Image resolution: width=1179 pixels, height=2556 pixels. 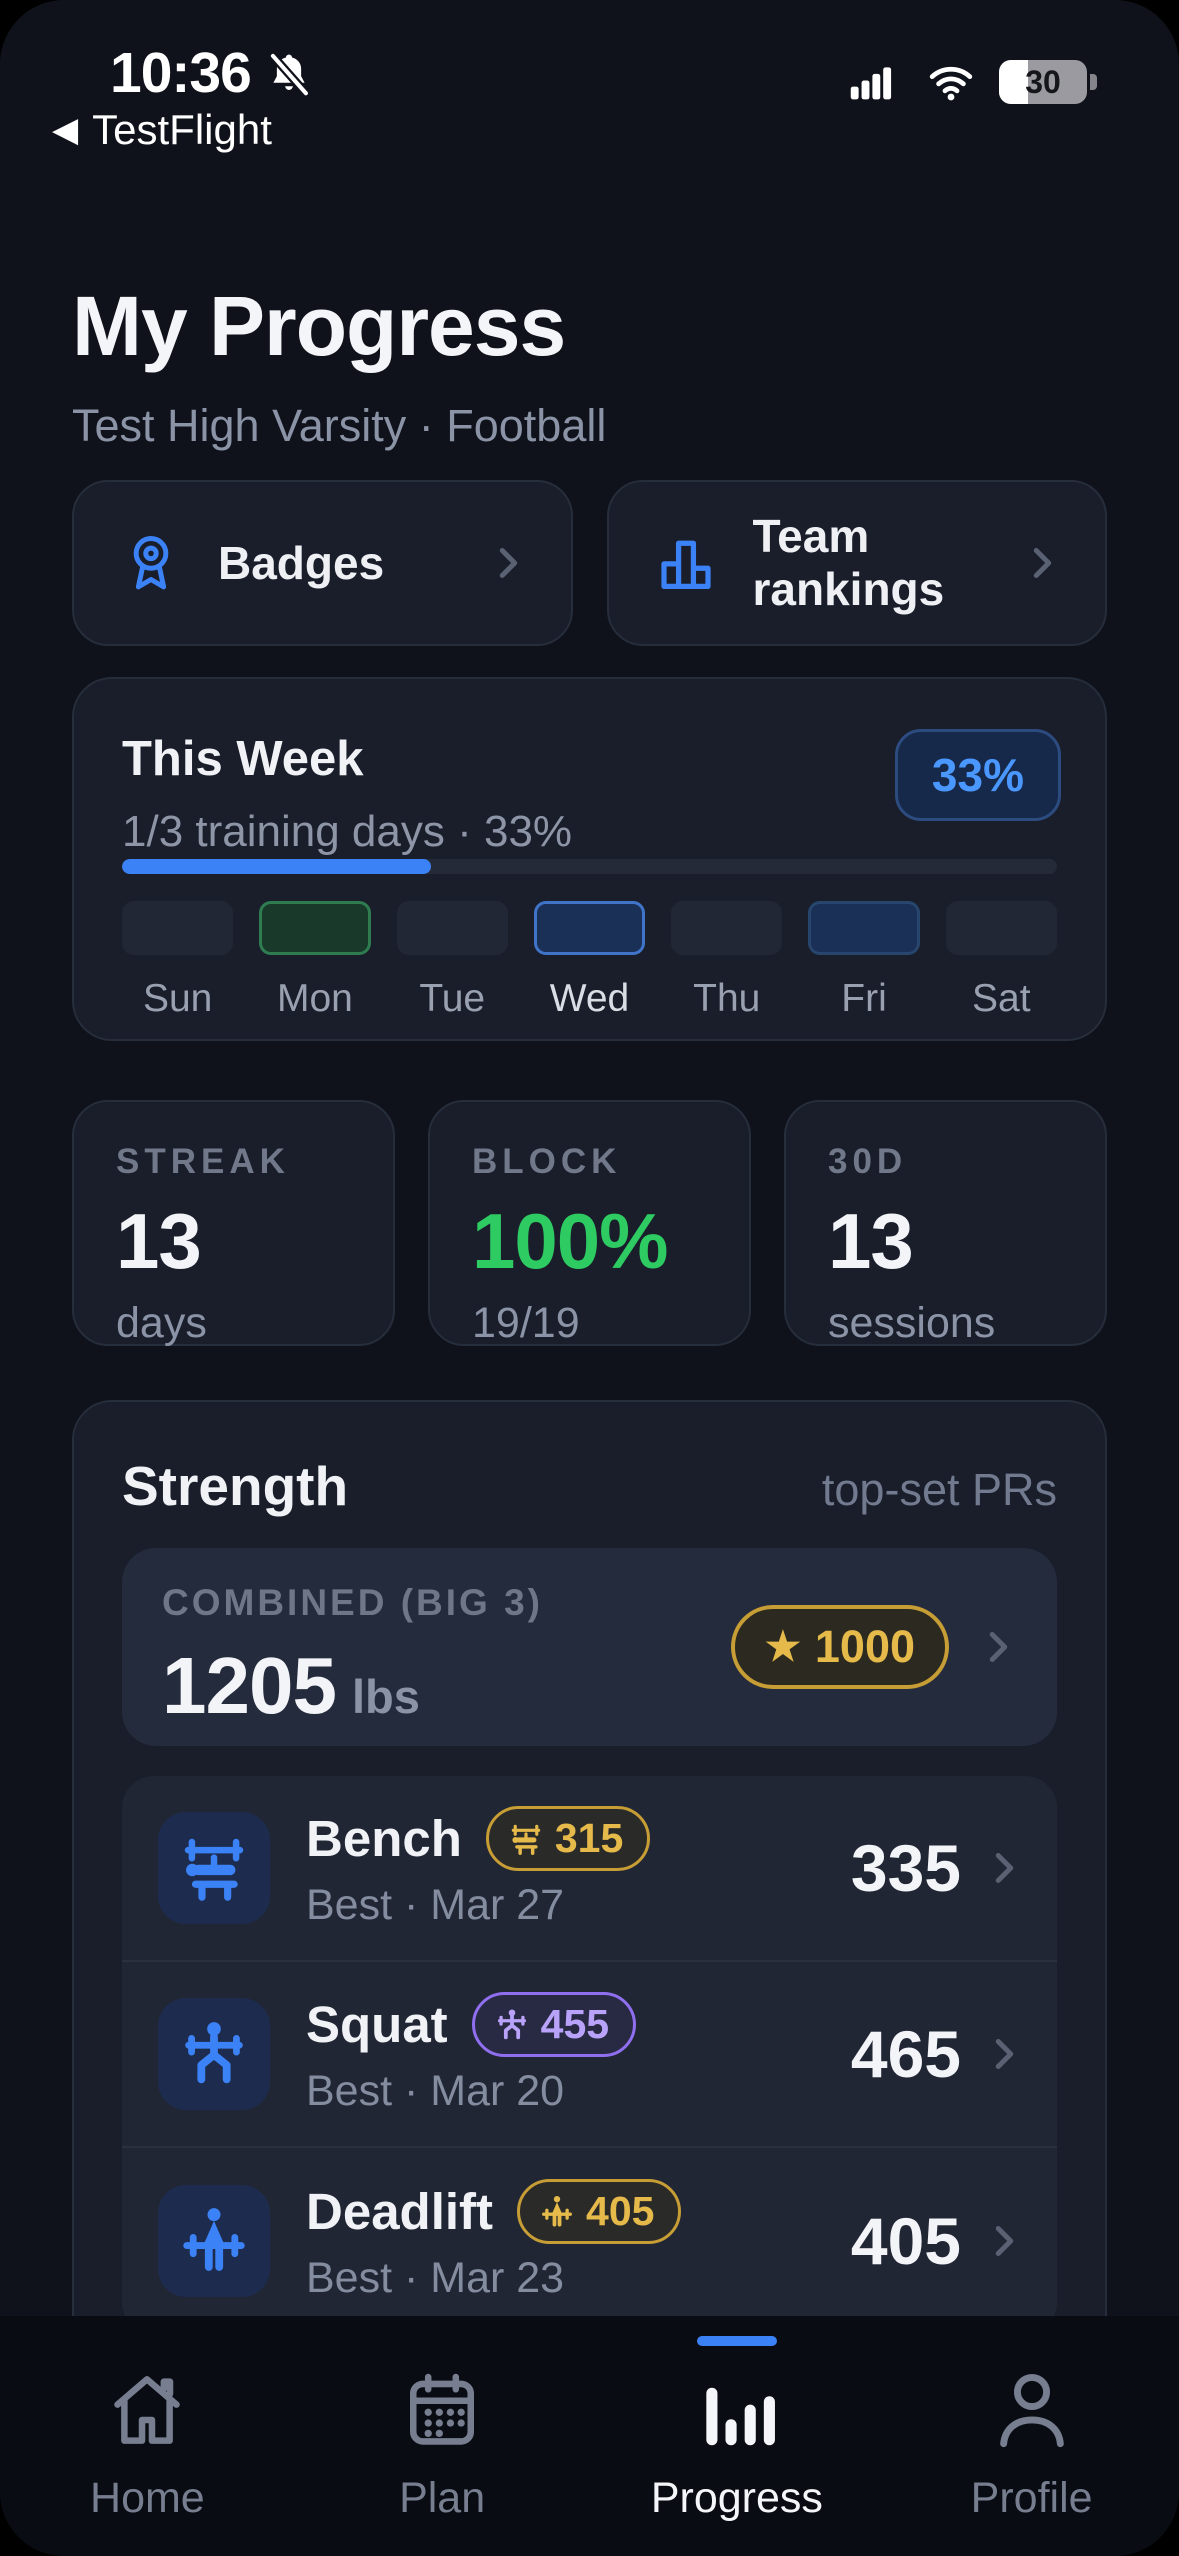 I want to click on bench-icon, so click(x=214, y=1868).